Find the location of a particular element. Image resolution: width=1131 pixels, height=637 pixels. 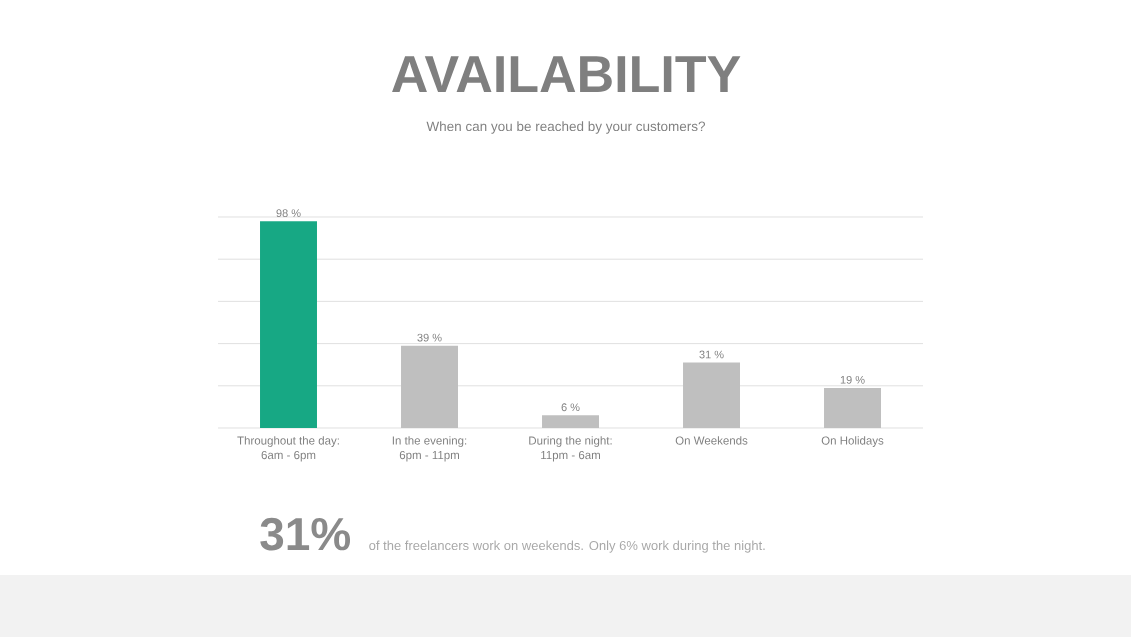

x-tick-label: On Holidays is located at coordinates (852, 441).